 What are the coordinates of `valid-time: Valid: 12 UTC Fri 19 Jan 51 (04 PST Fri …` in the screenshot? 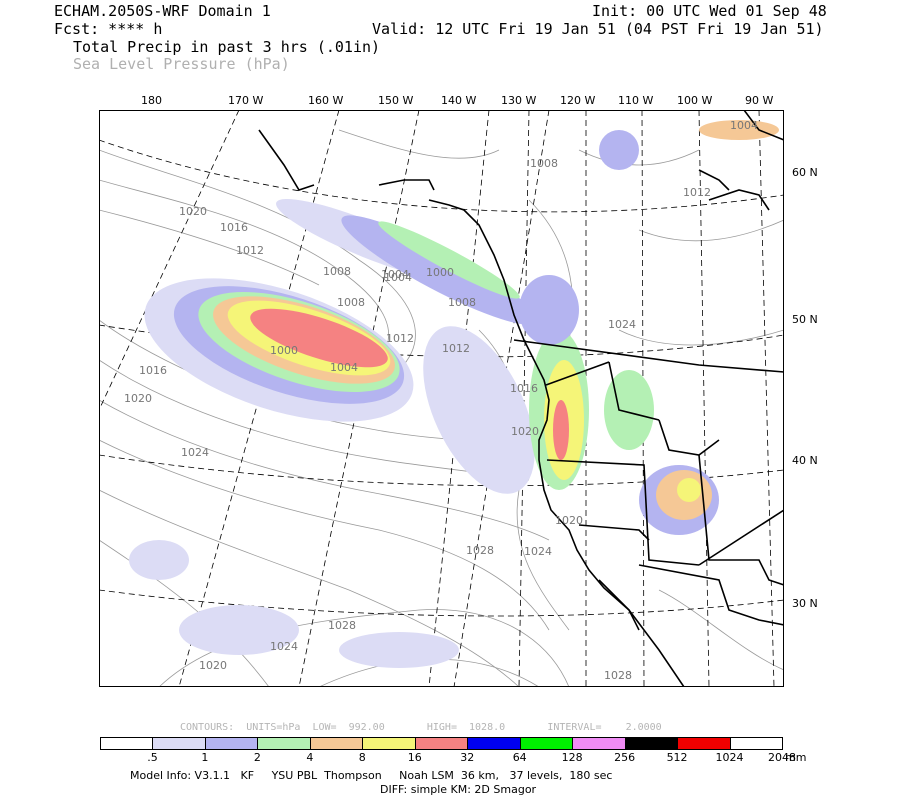 It's located at (598, 29).